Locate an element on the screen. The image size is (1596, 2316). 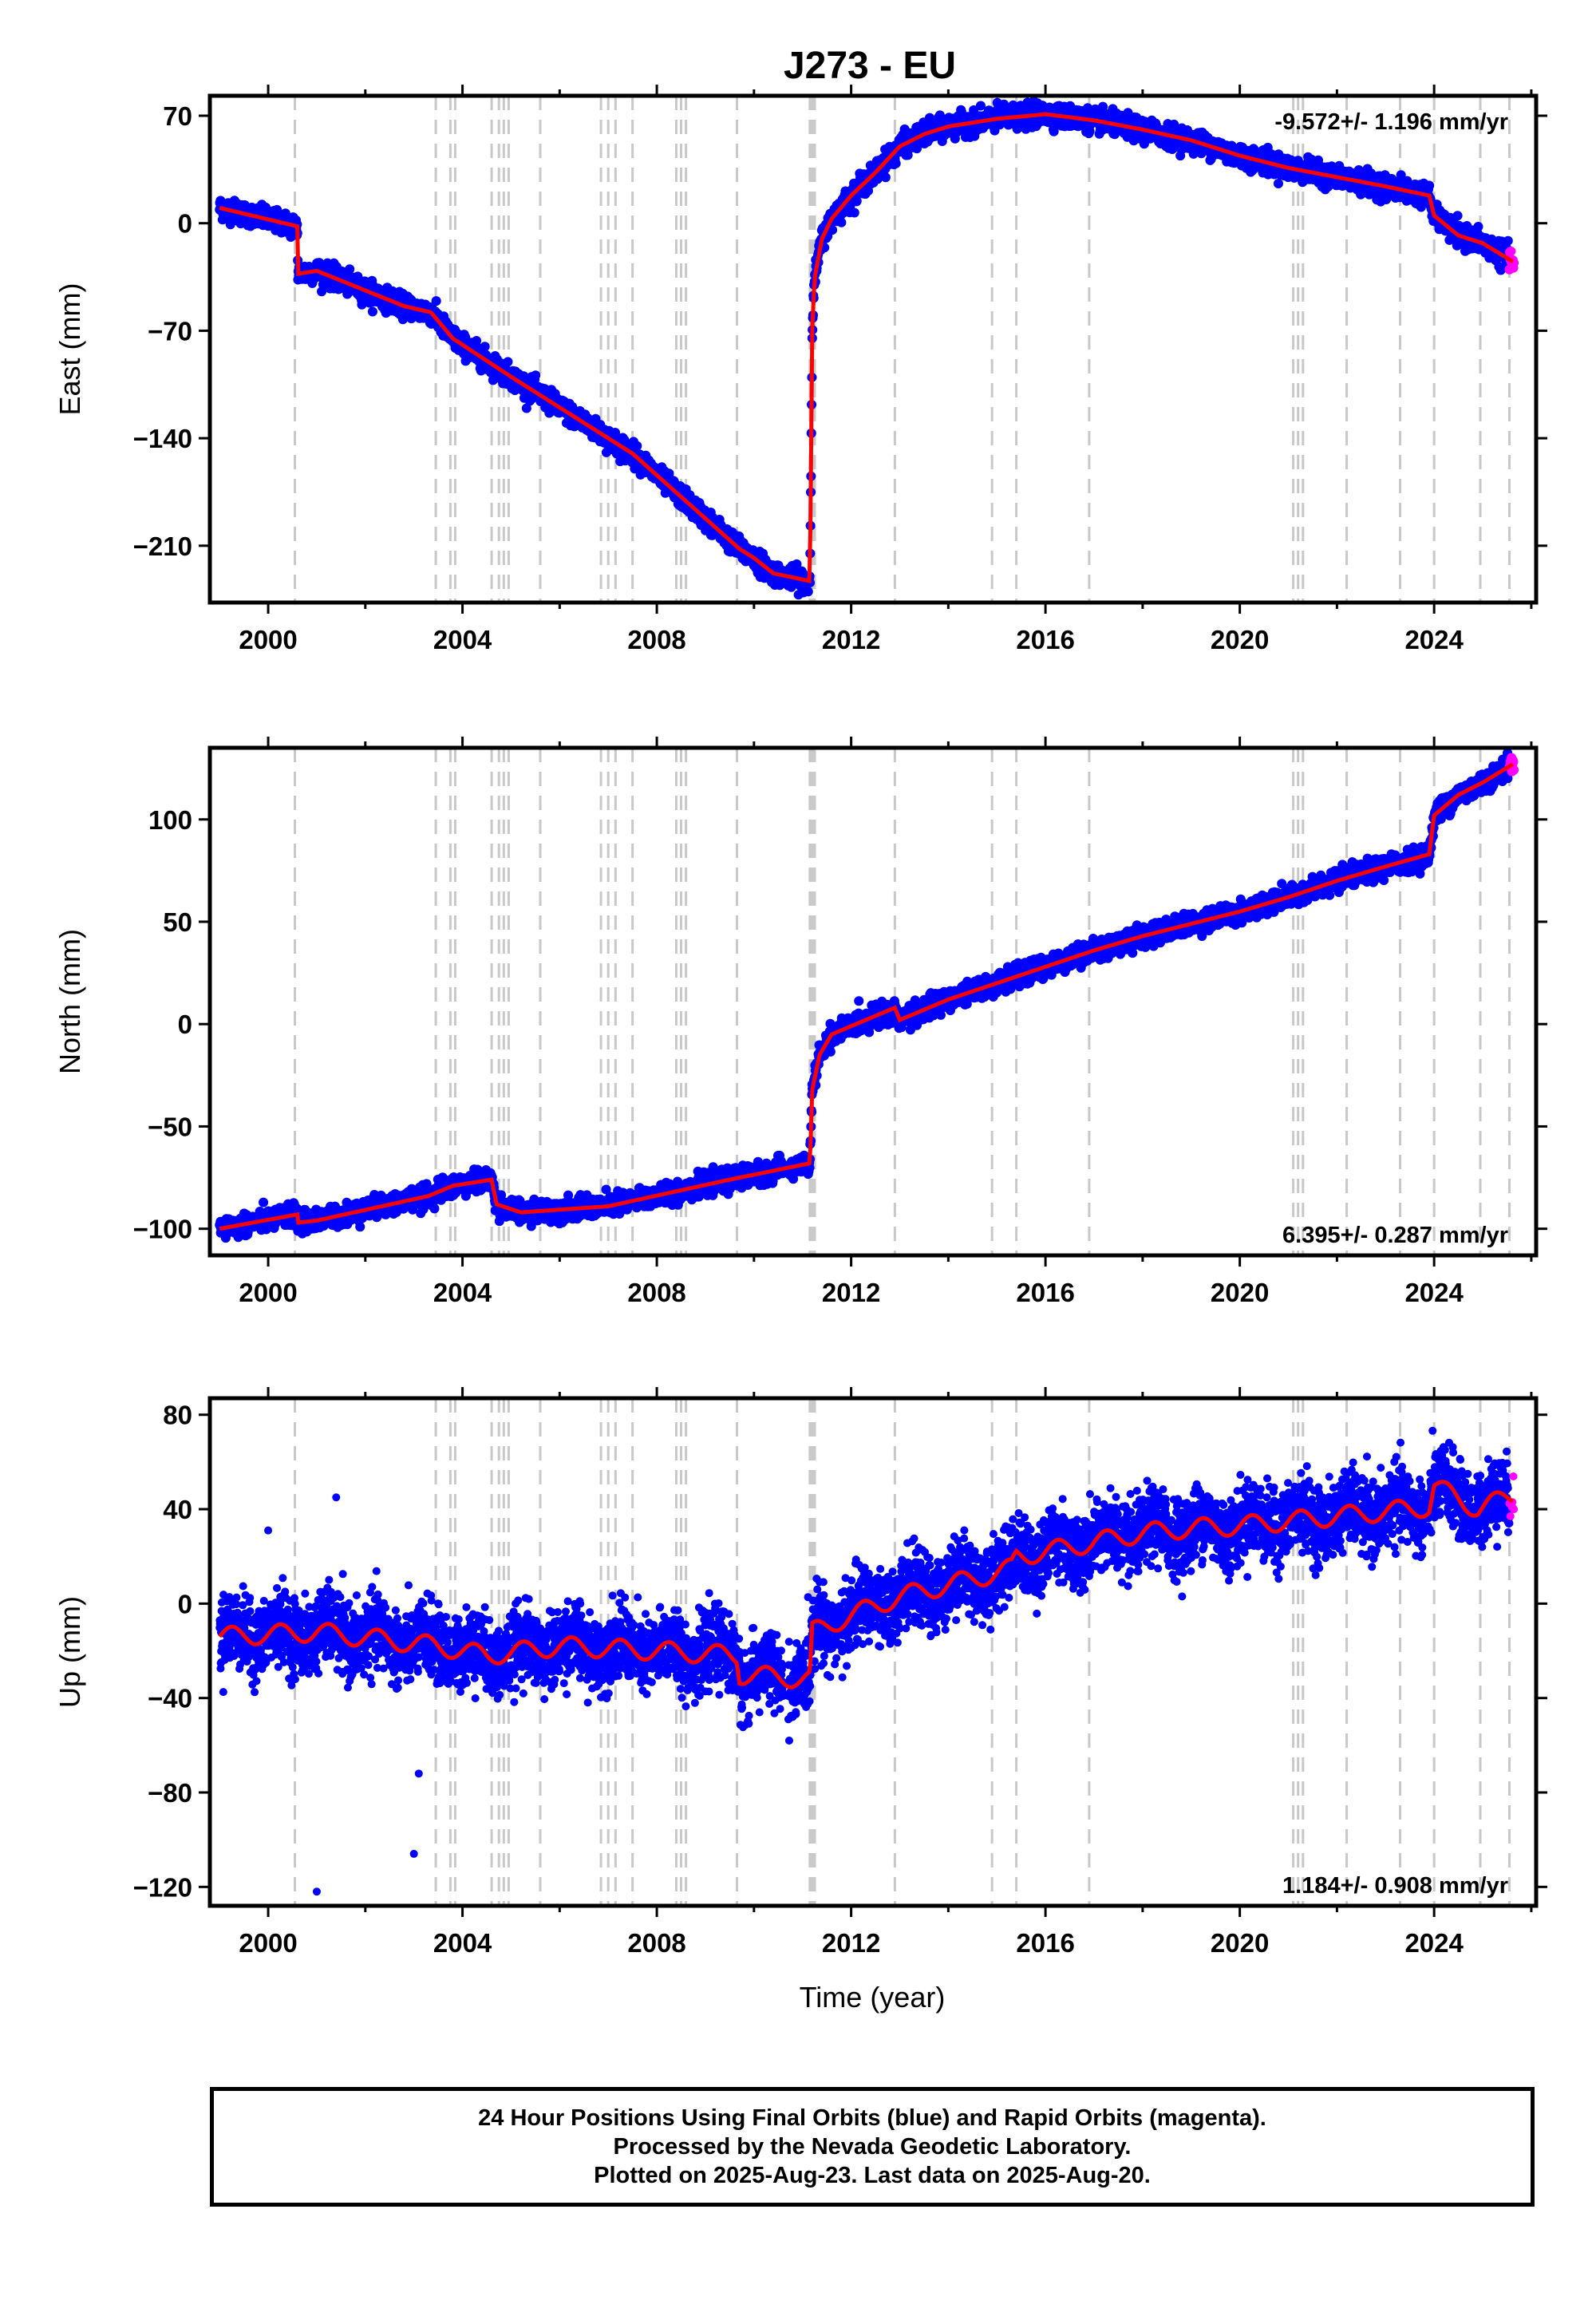
y-axis-label: East (mm) is located at coordinates (69, 349).